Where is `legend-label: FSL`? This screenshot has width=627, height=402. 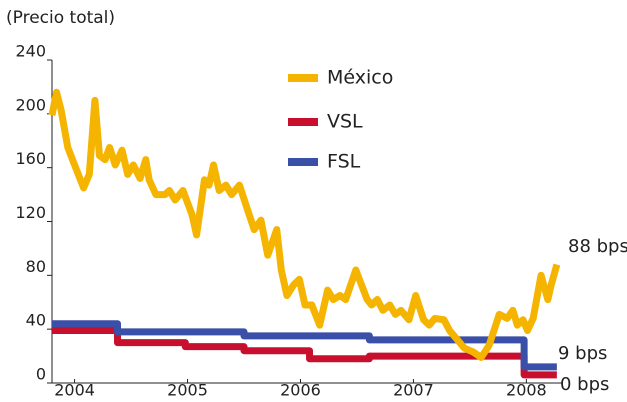 legend-label: FSL is located at coordinates (344, 162).